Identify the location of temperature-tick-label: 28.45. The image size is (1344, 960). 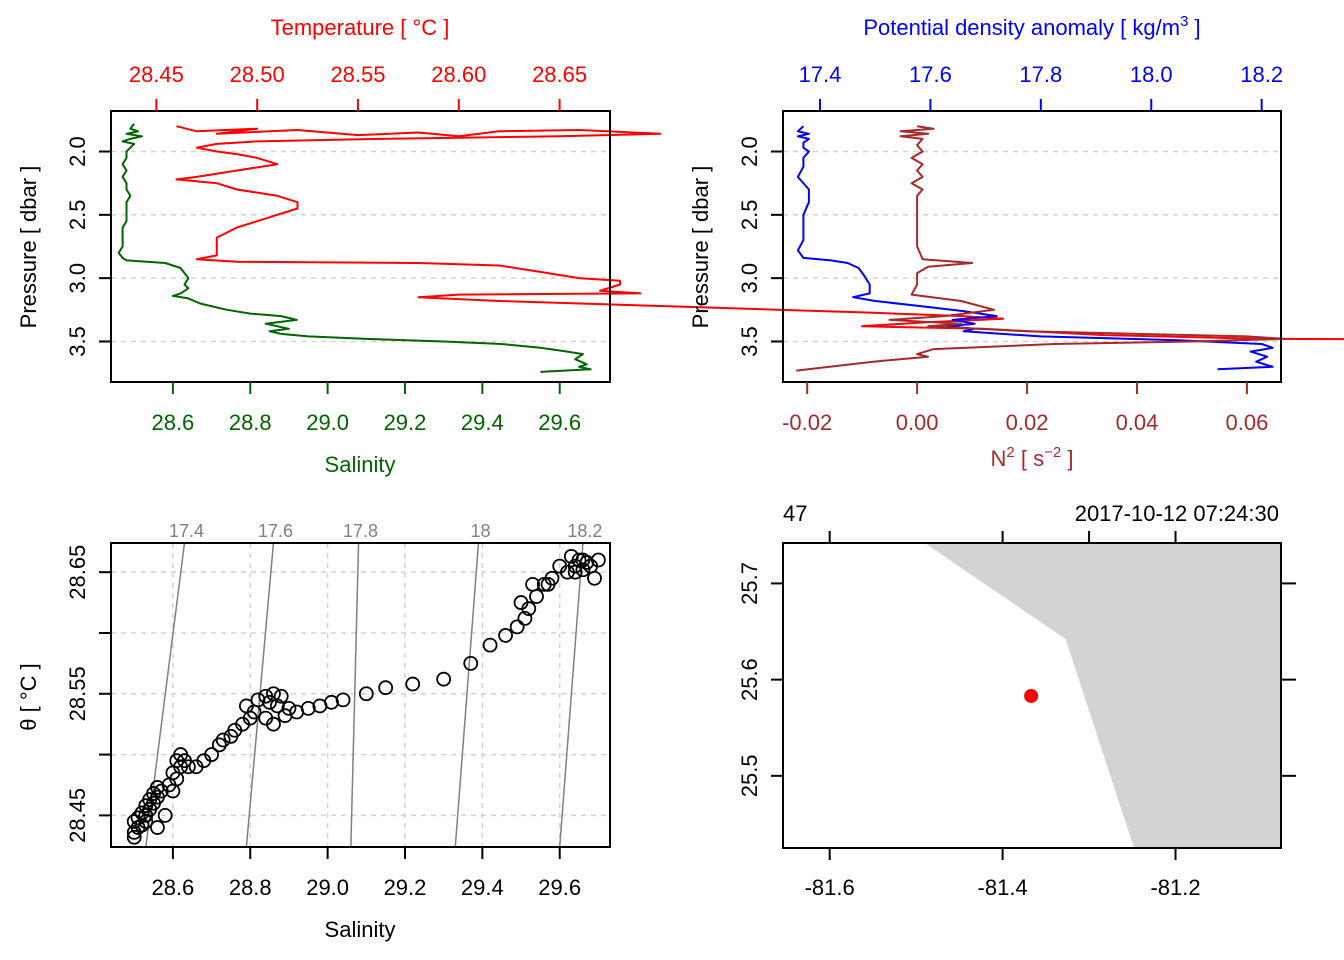
(156, 74).